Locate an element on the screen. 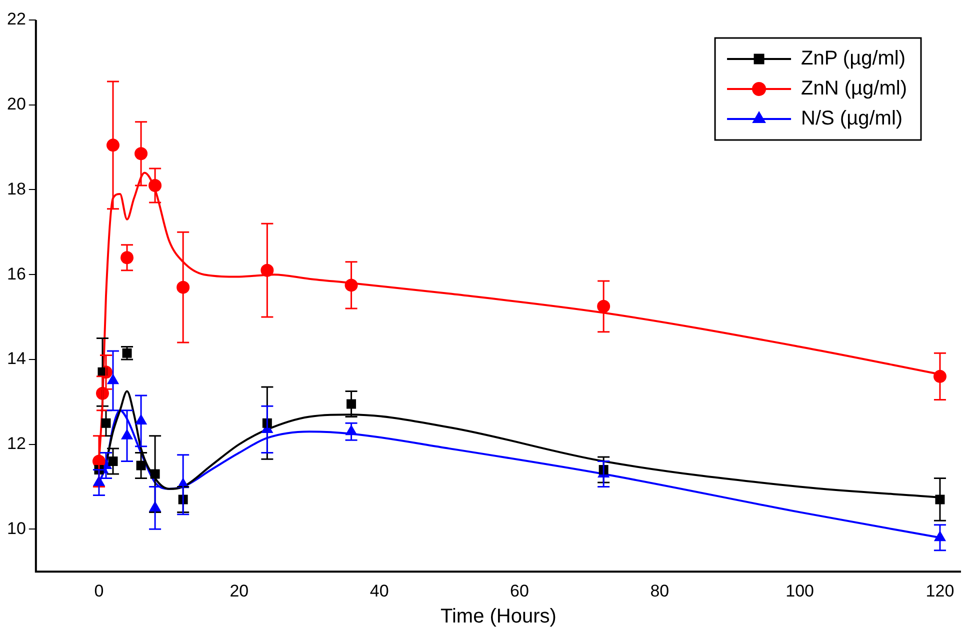  y-tick-label: 16 is located at coordinates (16, 274).